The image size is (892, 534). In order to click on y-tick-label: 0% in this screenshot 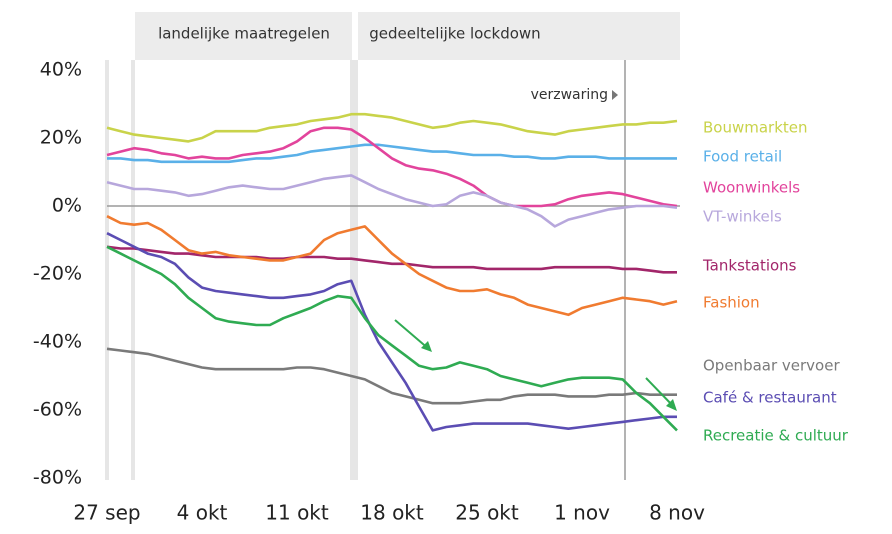, I will do `click(67, 206)`.